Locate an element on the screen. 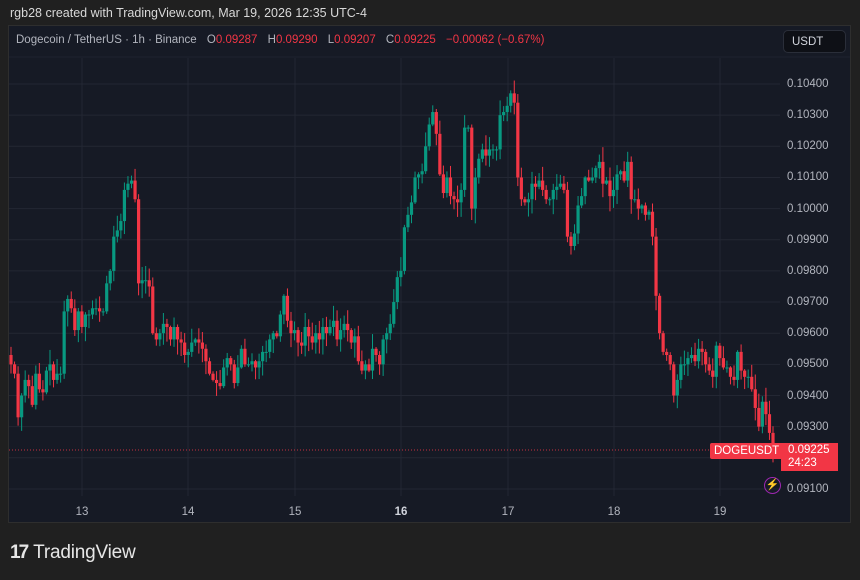 The width and height of the screenshot is (860, 580). price-tick: 0.09700 is located at coordinates (808, 302).